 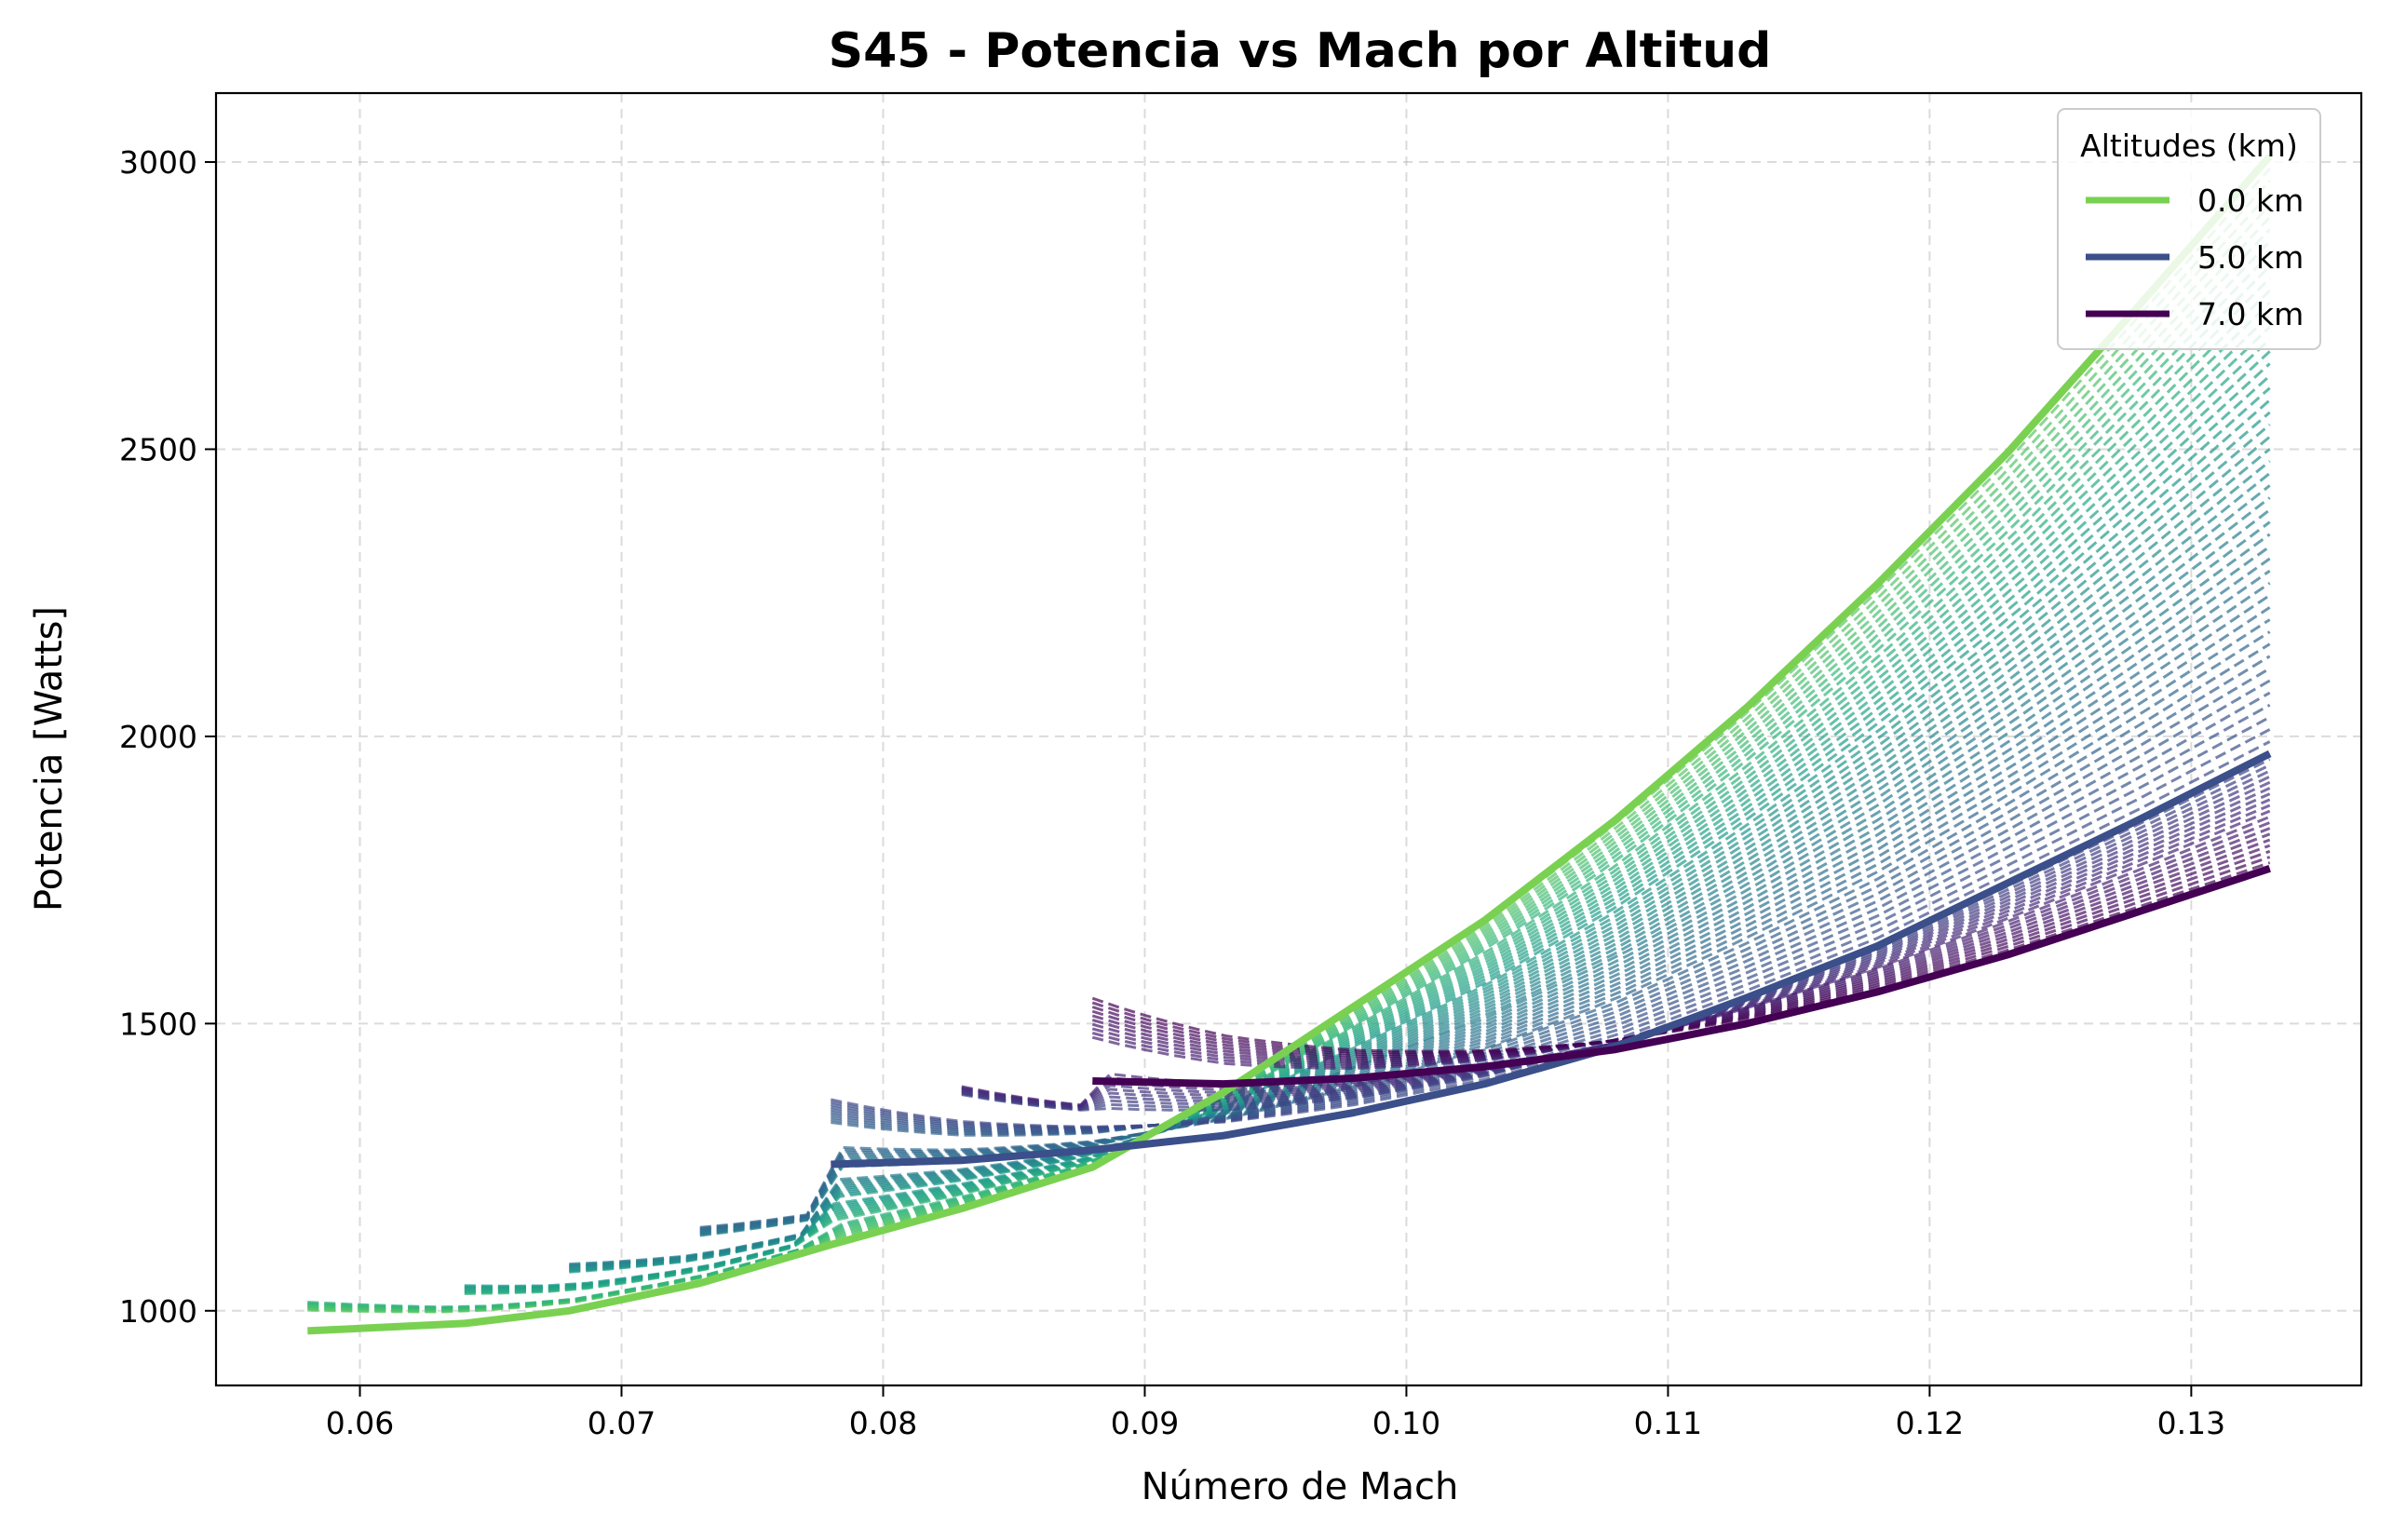 I want to click on x-tick-label: 0.07, so click(x=622, y=1423).